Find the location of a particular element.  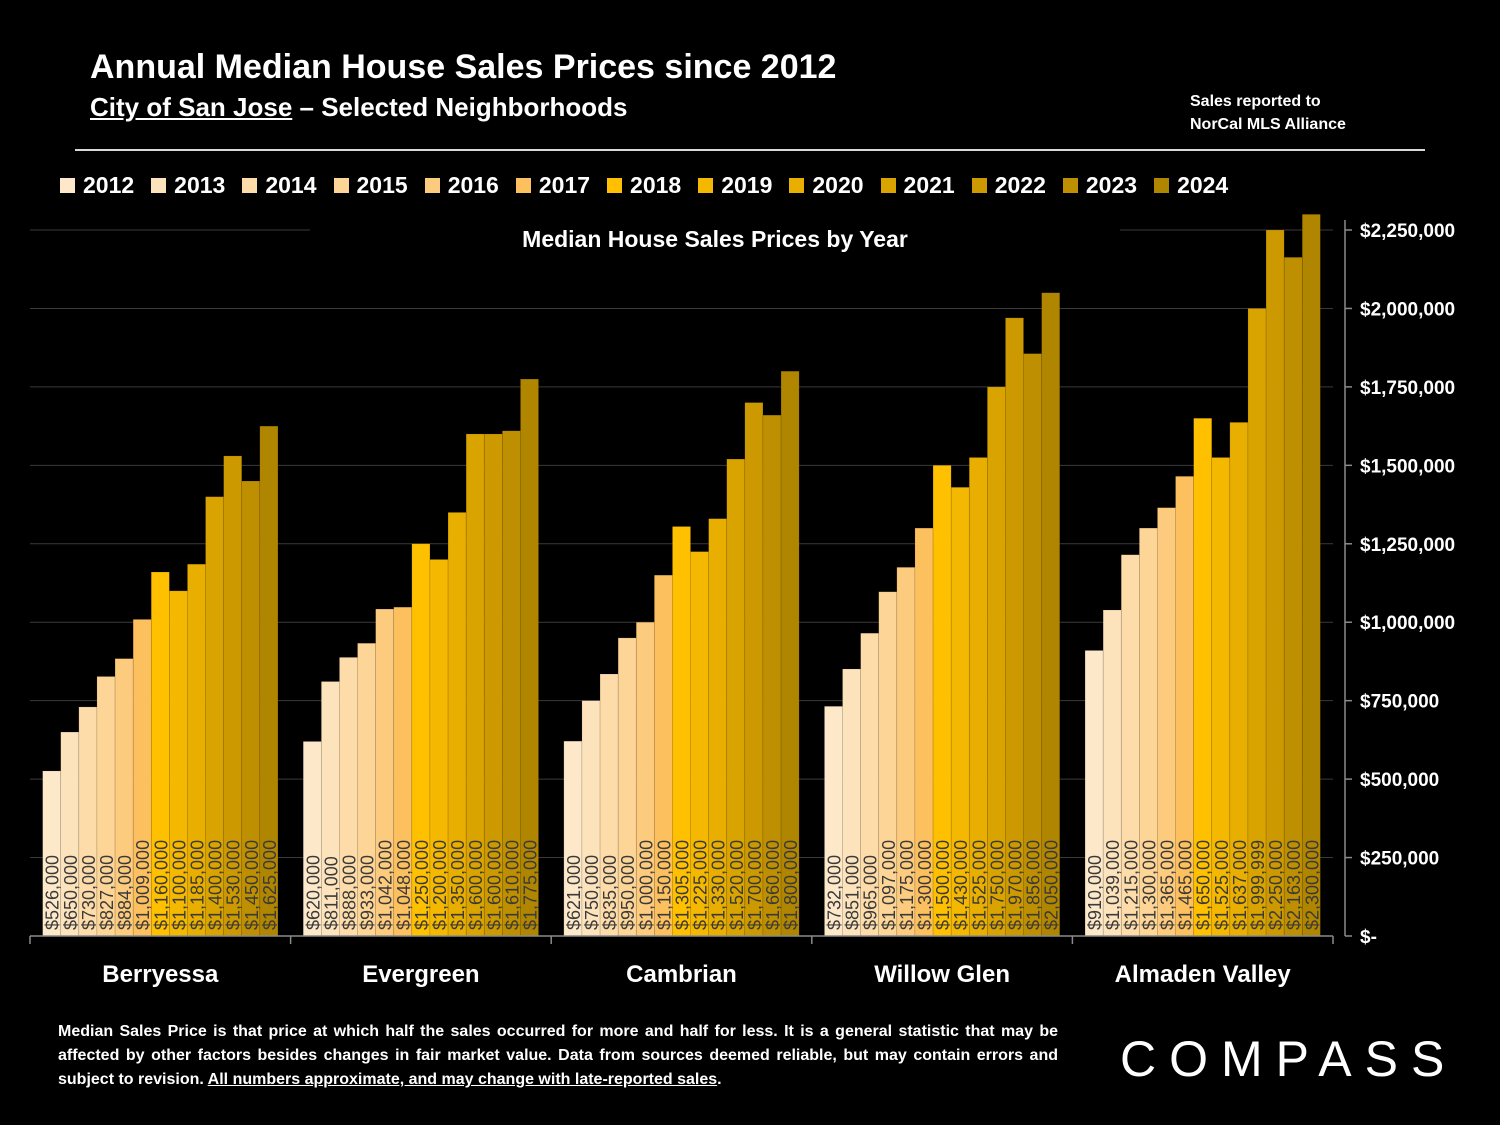

legend-label: 2014 is located at coordinates (291, 185).